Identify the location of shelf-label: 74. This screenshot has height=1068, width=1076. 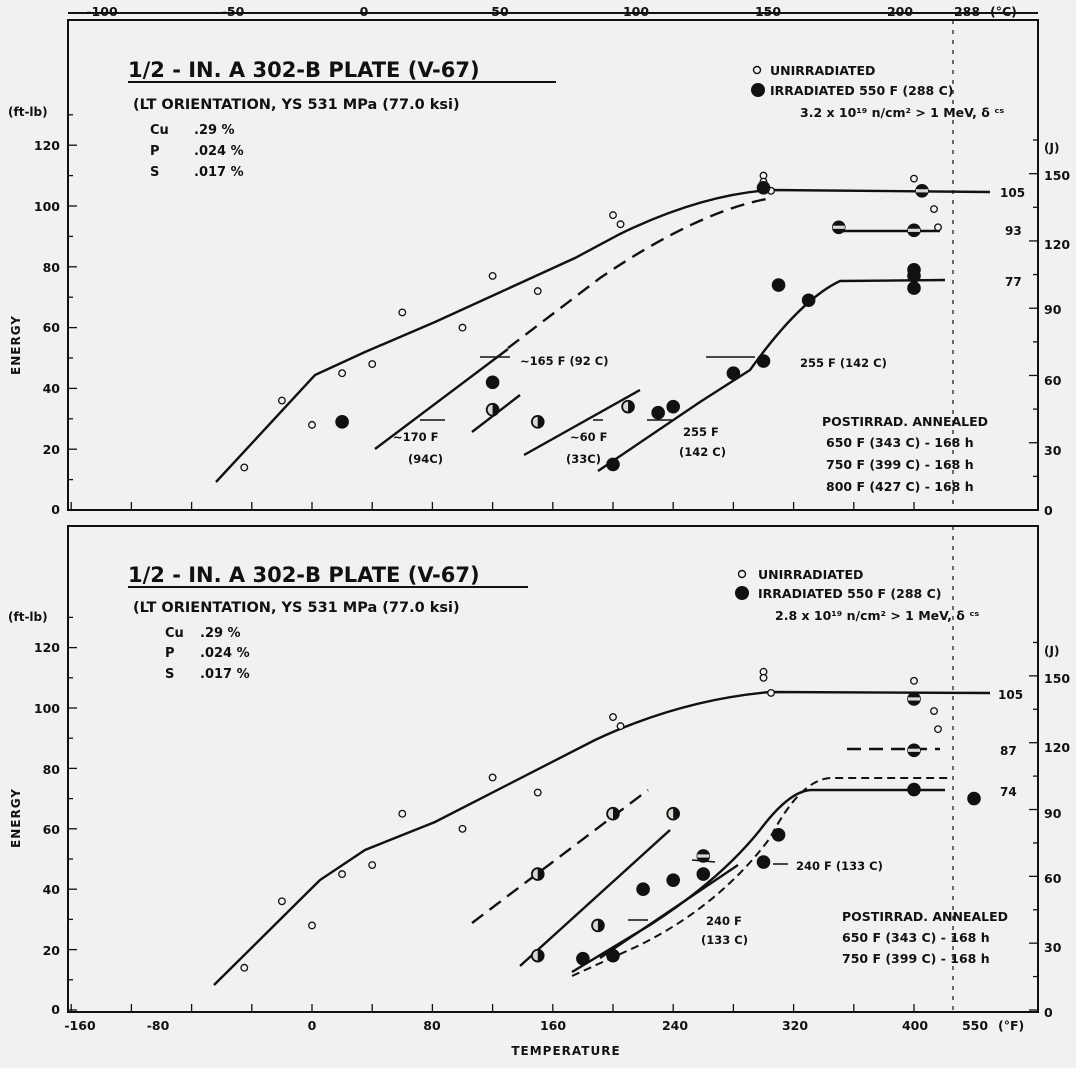
(1008, 792).